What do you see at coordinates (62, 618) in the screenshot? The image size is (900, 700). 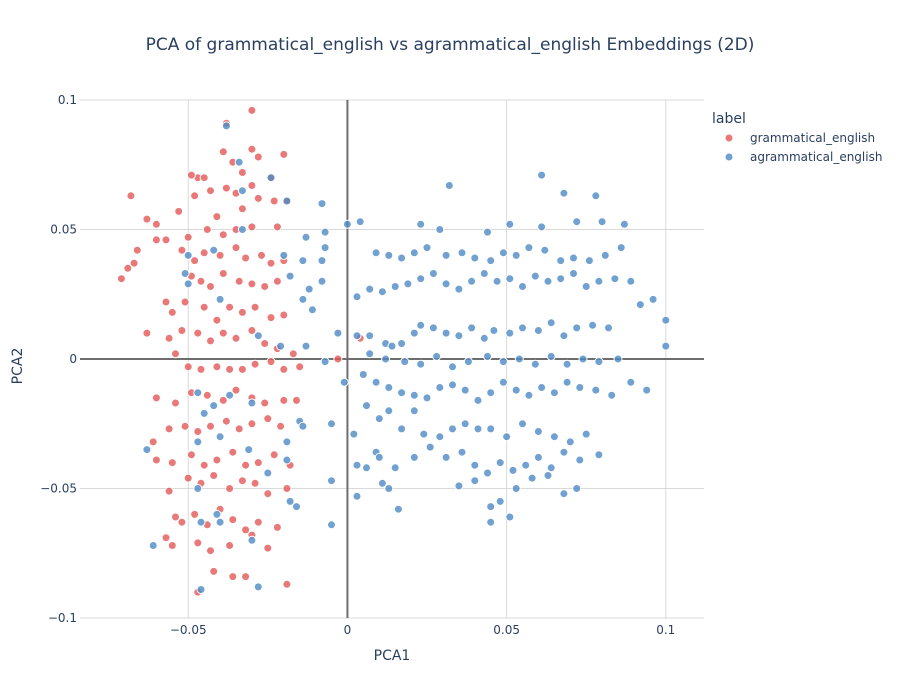 I see `y-tick-label: −0.1` at bounding box center [62, 618].